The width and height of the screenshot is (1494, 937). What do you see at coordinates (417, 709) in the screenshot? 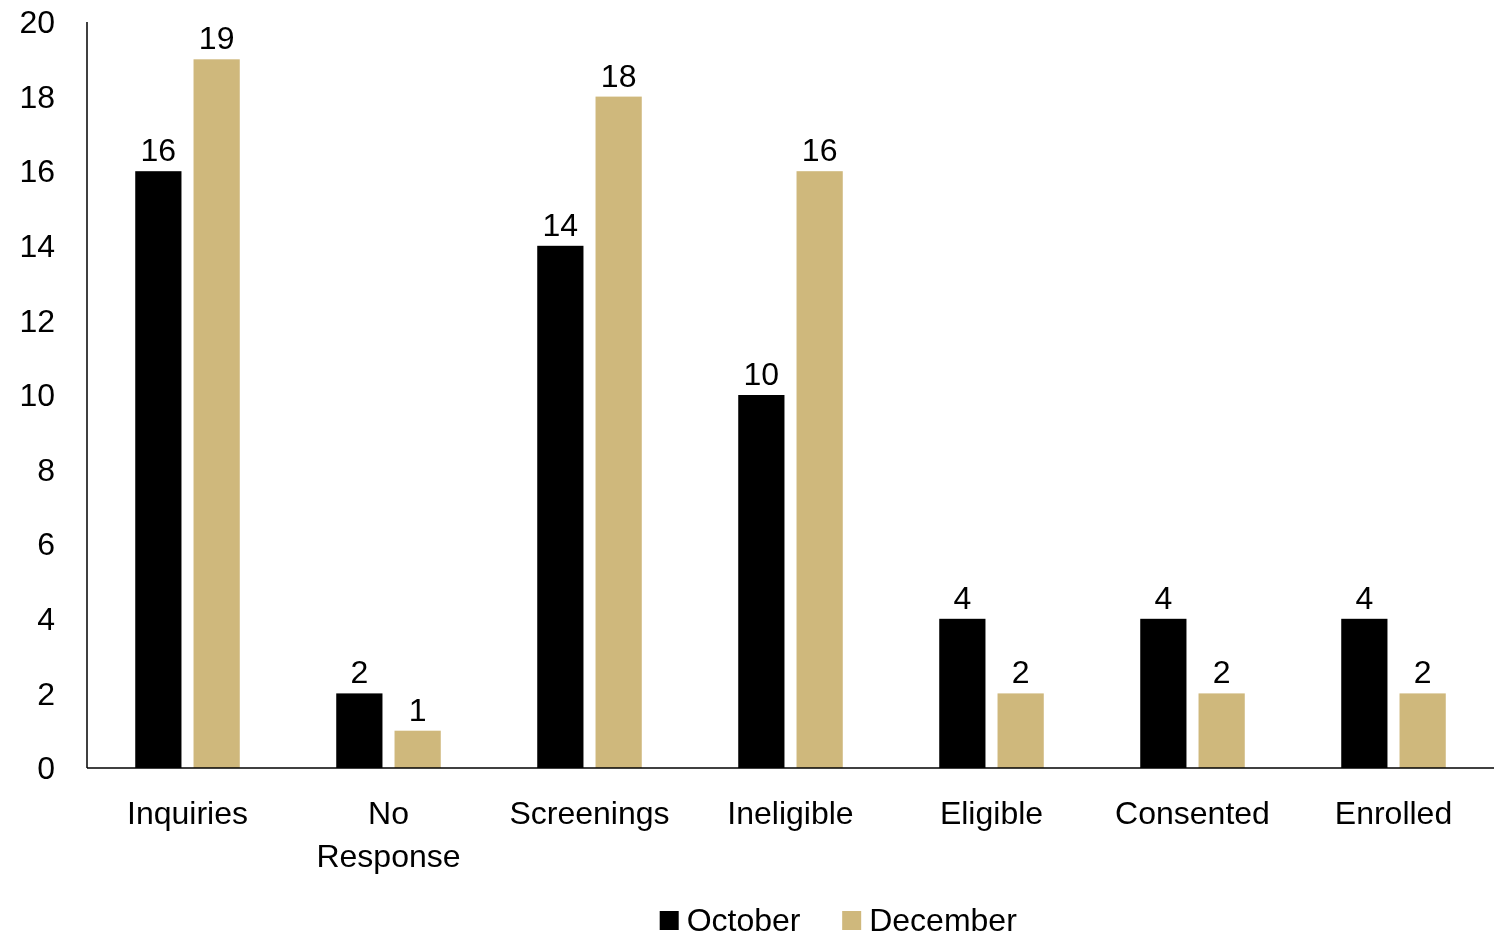
I see `data-label: 1` at bounding box center [417, 709].